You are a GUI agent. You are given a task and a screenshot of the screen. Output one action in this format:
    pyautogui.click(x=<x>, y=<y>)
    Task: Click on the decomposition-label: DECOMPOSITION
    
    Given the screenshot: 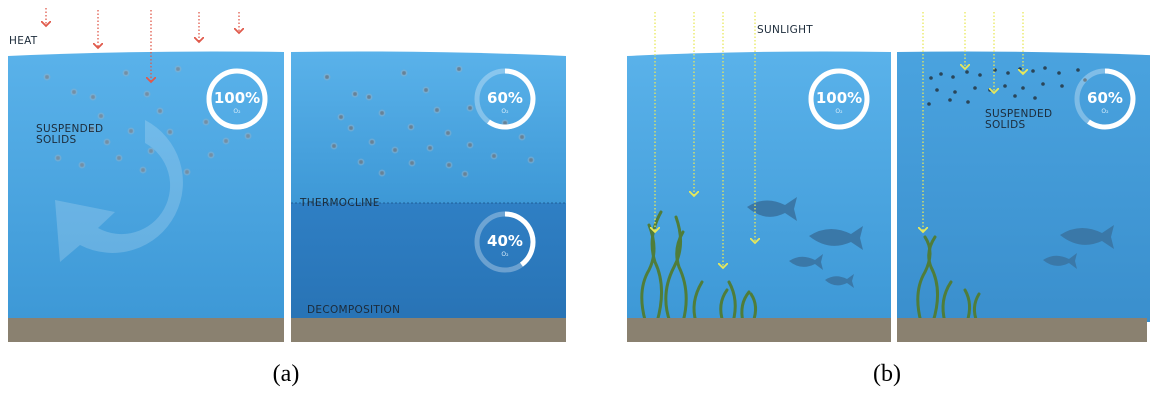 What is the action you would take?
    pyautogui.click(x=353, y=310)
    